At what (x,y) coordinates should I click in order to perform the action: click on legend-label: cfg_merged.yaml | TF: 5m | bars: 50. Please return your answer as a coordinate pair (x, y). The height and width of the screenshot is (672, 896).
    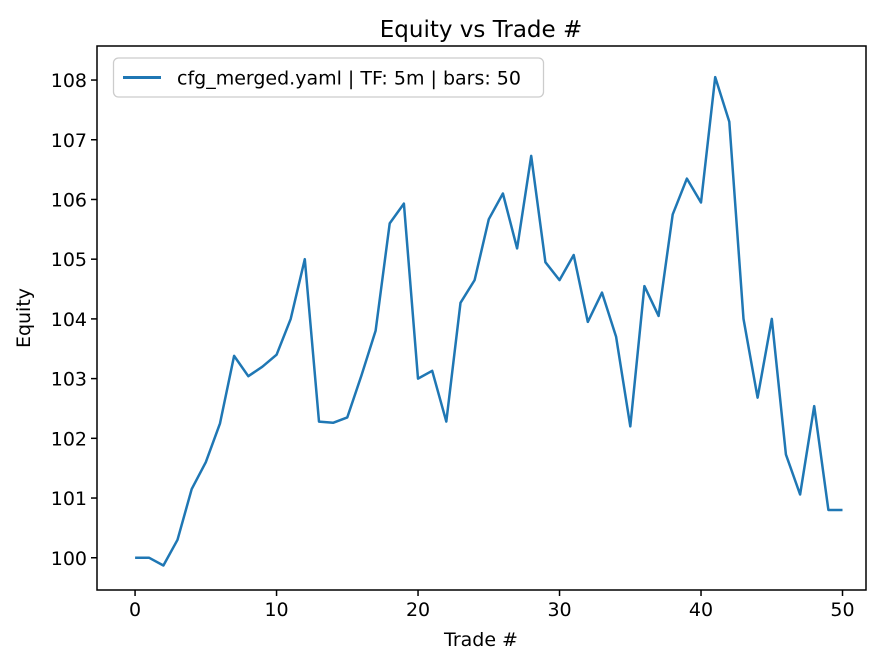
    Looking at the image, I should click on (349, 79).